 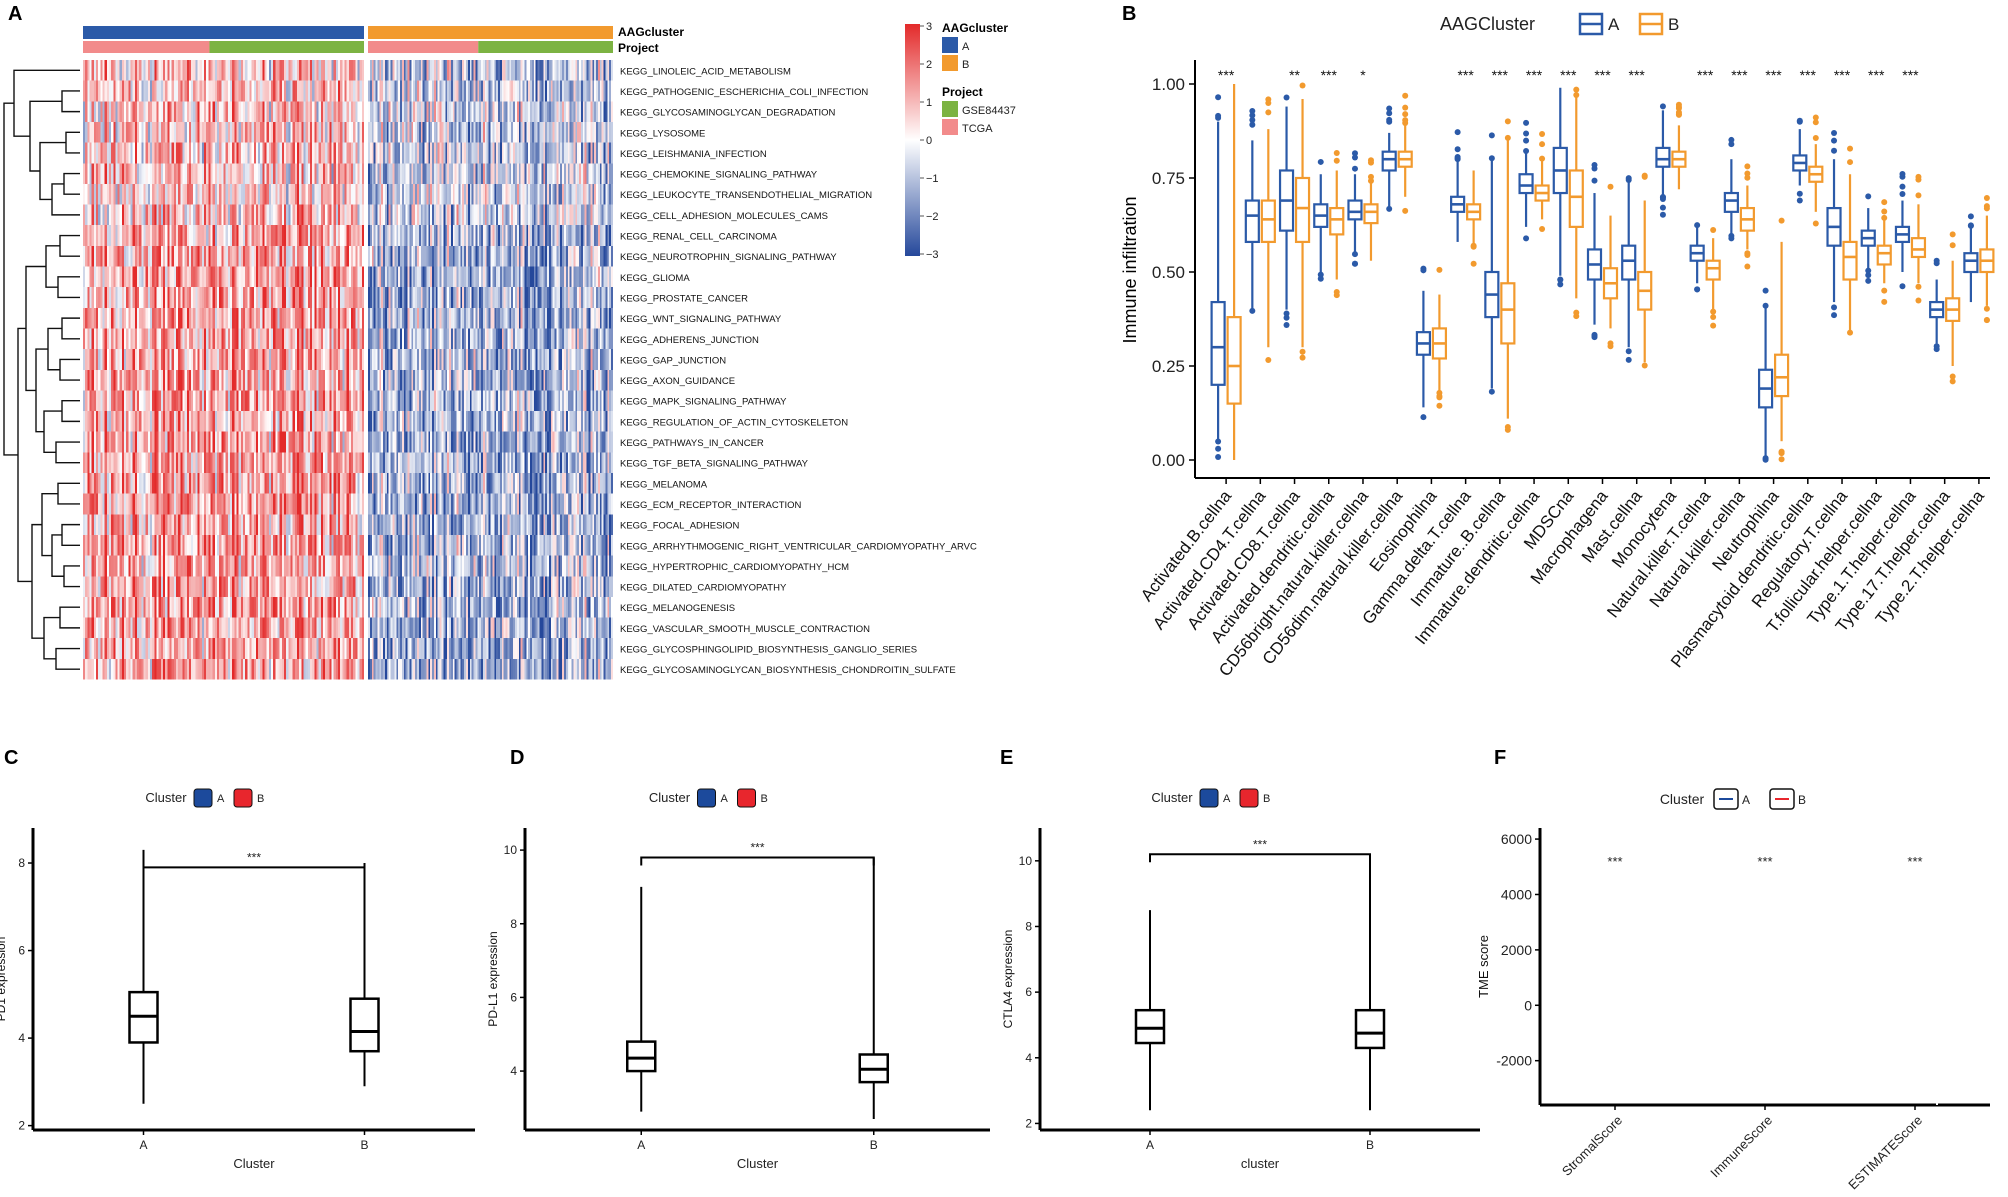 I want to click on panel-letter-c: C, so click(x=11, y=758).